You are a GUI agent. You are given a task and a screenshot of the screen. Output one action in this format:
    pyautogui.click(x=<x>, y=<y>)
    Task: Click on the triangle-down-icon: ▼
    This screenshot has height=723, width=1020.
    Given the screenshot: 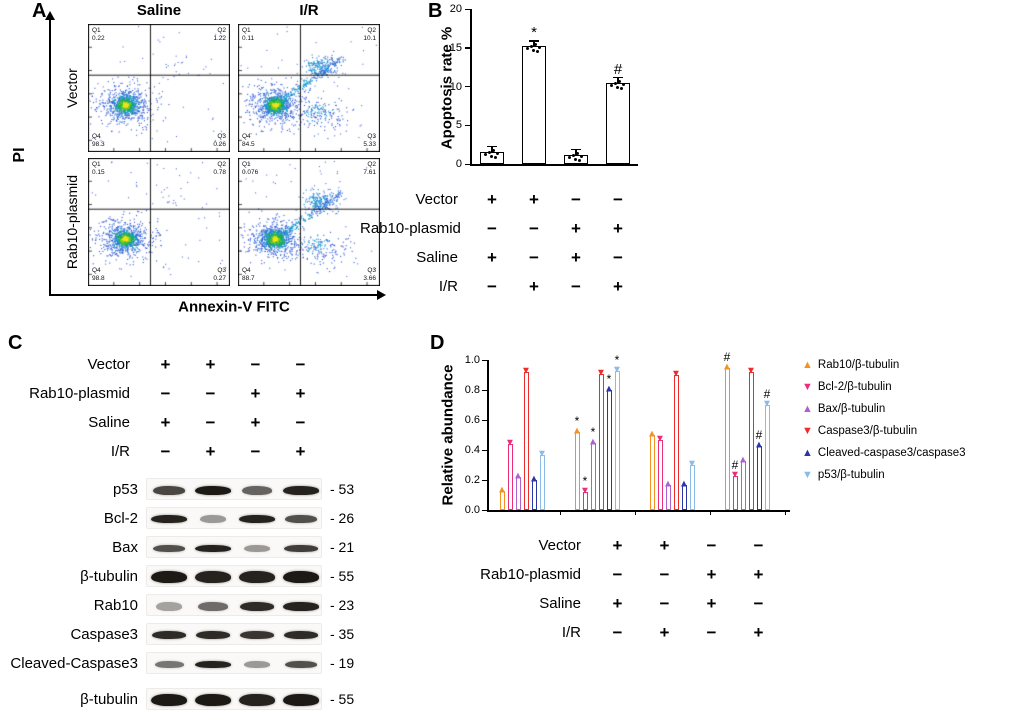 What is the action you would take?
    pyautogui.click(x=807, y=387)
    